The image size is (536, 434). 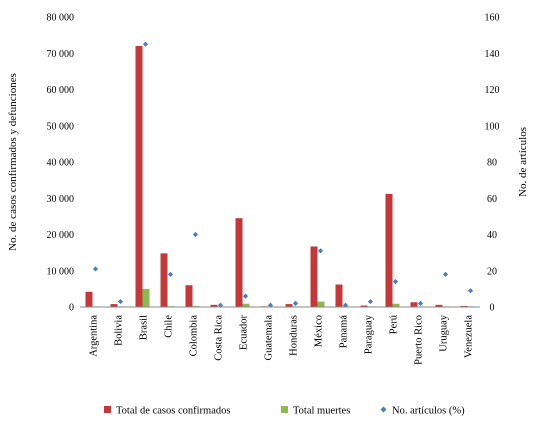 I want to click on bar-total-de-casos-confirmados-panama, so click(x=339, y=295).